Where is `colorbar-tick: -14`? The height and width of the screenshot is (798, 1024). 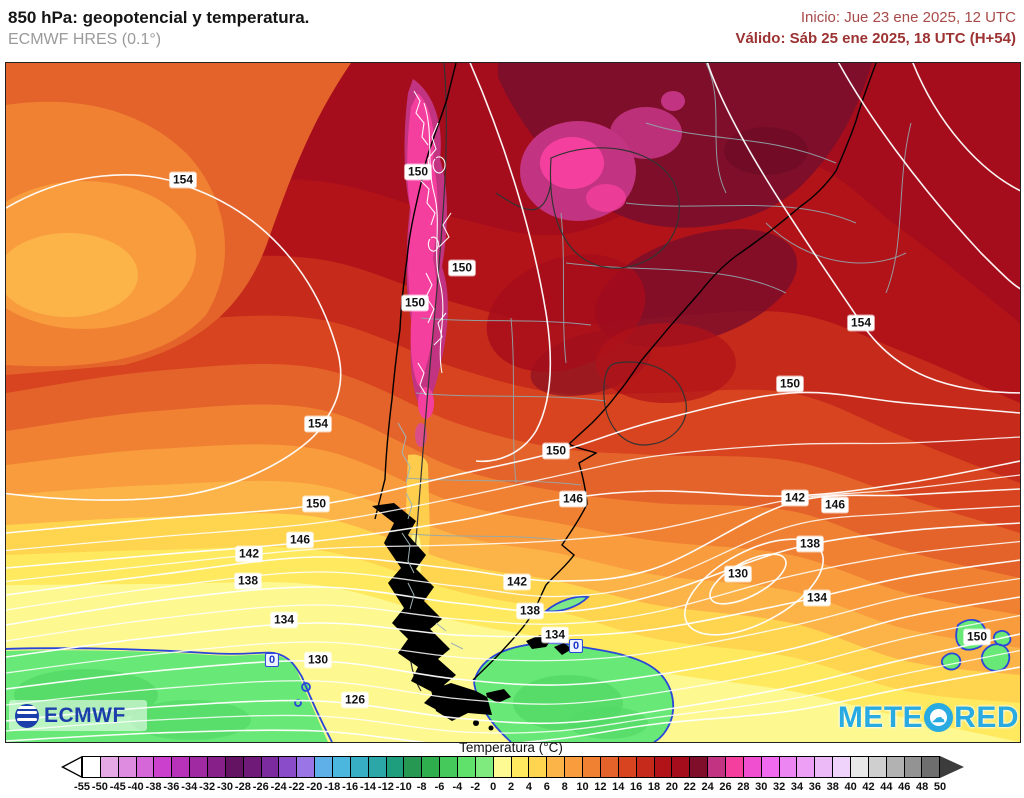
colorbar-tick: -14 is located at coordinates (368, 787).